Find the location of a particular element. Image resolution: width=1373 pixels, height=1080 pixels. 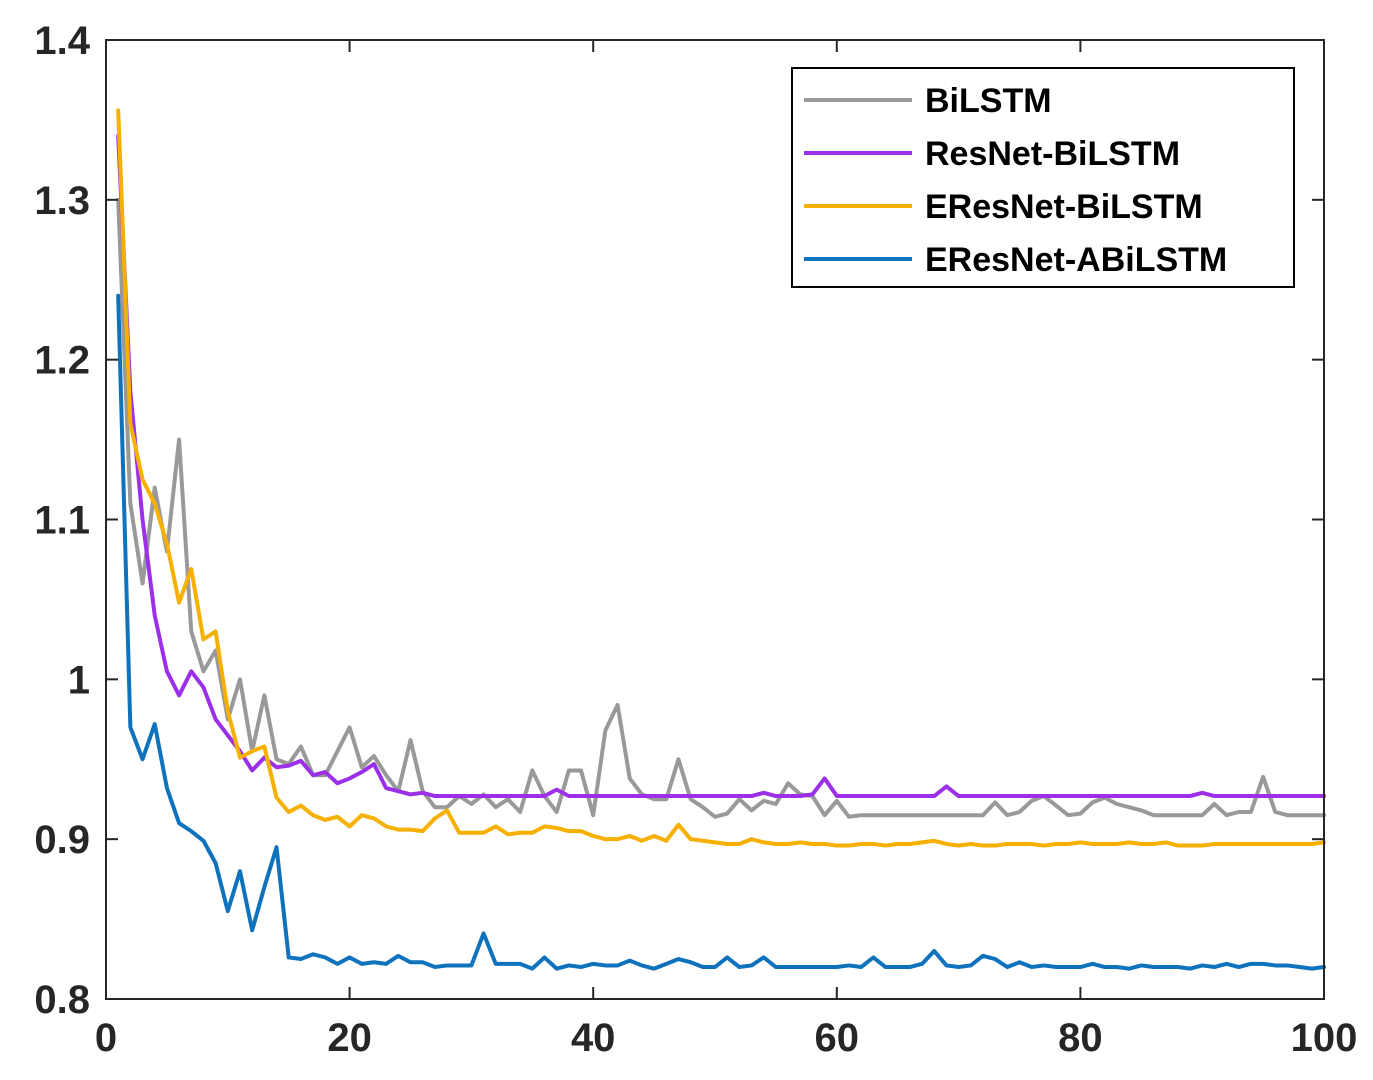

y-tick-label: 1.4 is located at coordinates (62, 41).